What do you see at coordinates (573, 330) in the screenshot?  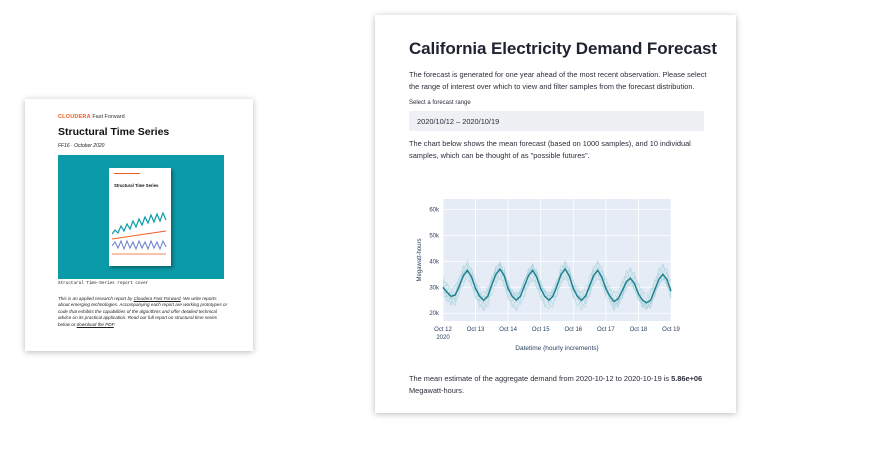 I see `x-tick-label: Oct 16` at bounding box center [573, 330].